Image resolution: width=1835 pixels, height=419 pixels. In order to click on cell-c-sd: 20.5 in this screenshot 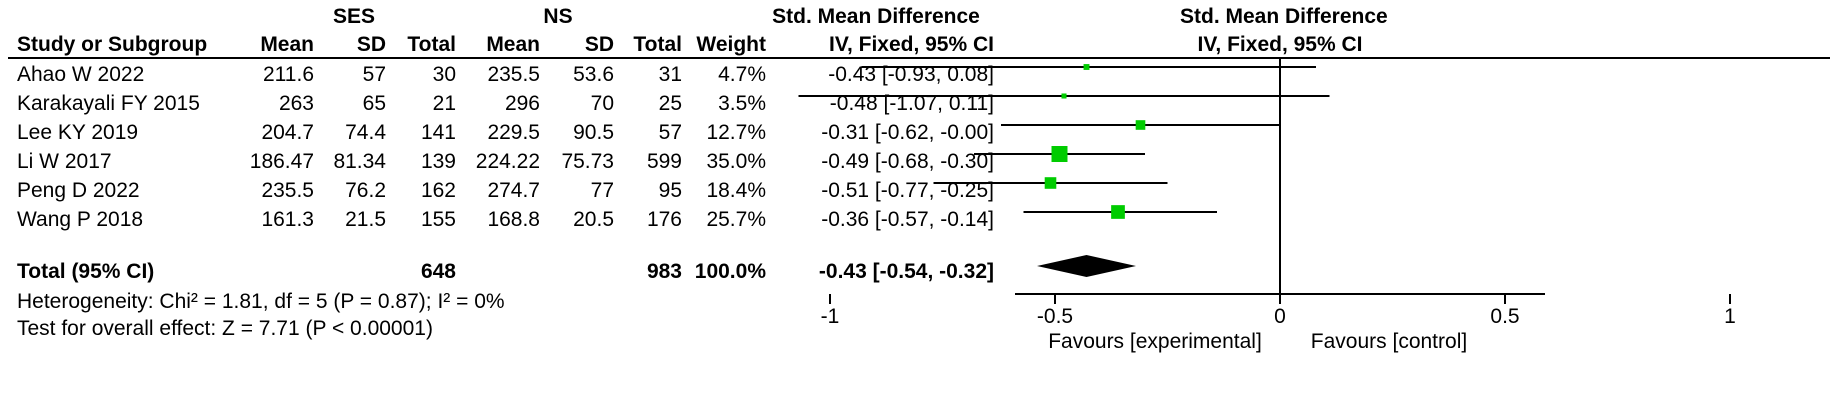, I will do `click(593, 219)`.